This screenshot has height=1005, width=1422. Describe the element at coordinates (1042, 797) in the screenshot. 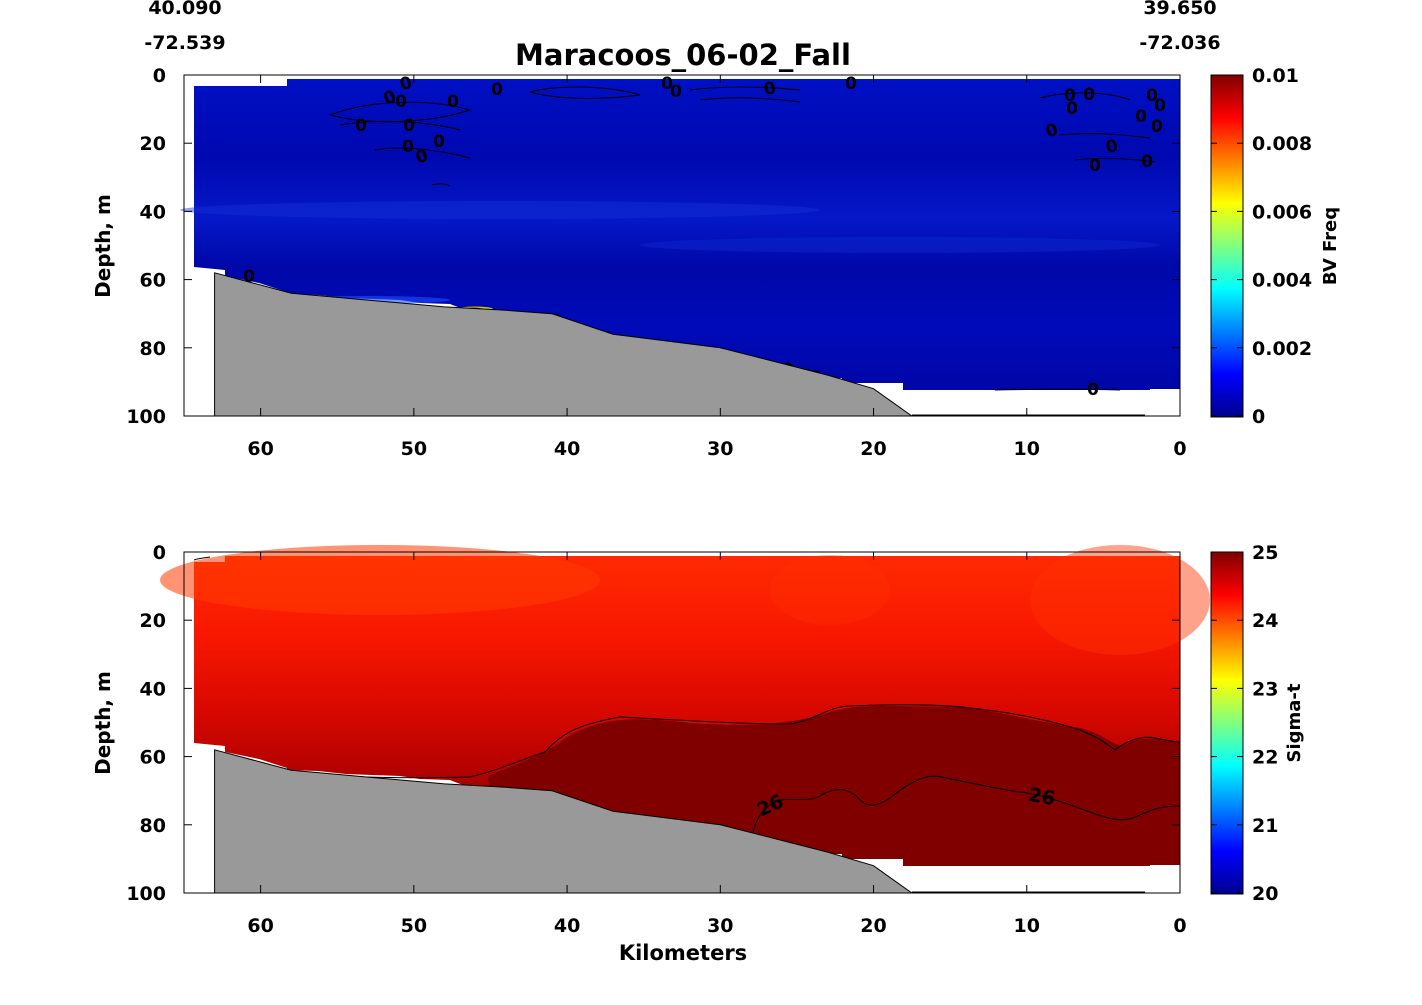

I see `contour-label: 26` at that location.